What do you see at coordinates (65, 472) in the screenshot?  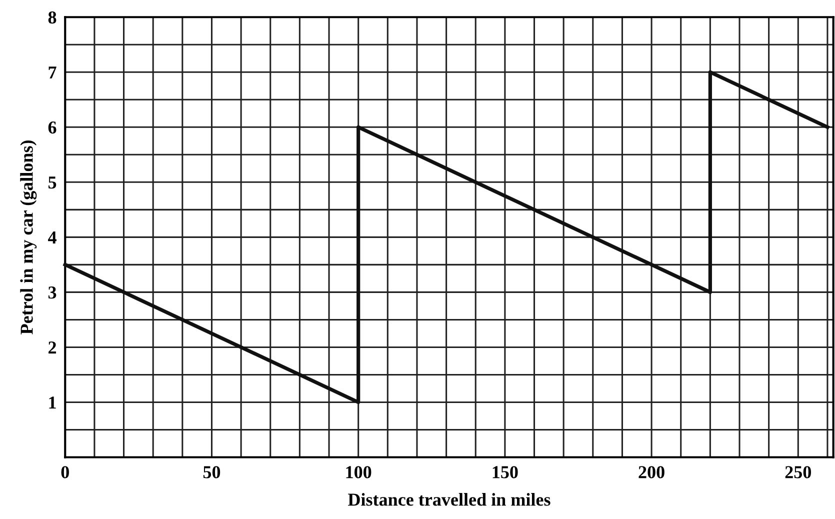 I see `x-tick-label: 0` at bounding box center [65, 472].